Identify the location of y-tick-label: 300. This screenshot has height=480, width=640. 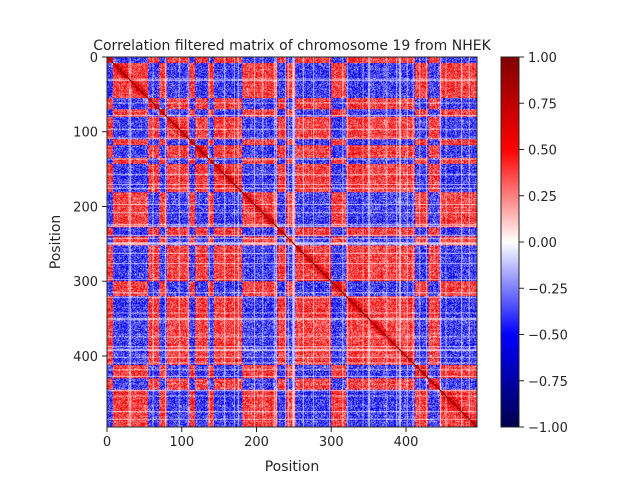
(85, 282).